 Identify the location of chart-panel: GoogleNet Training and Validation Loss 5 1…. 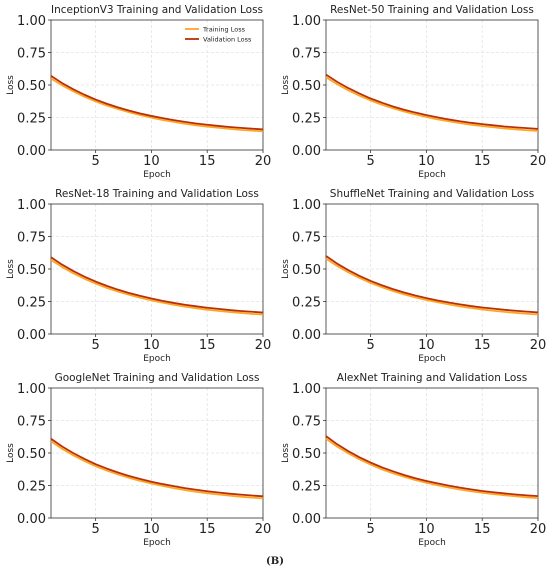
(138, 460).